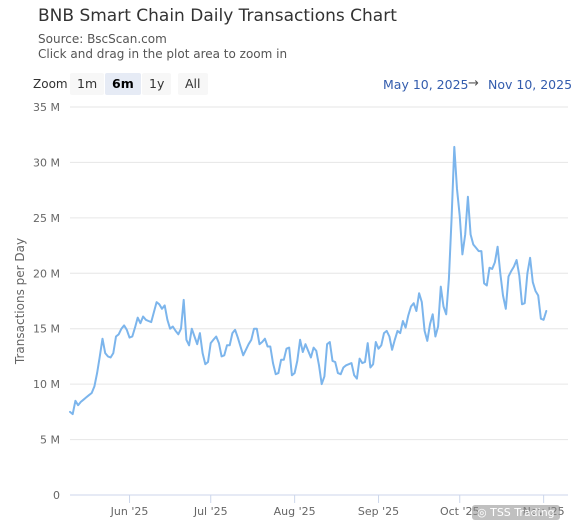  Describe the element at coordinates (129, 511) in the screenshot. I see `x-tick-label: Jun '25` at that location.